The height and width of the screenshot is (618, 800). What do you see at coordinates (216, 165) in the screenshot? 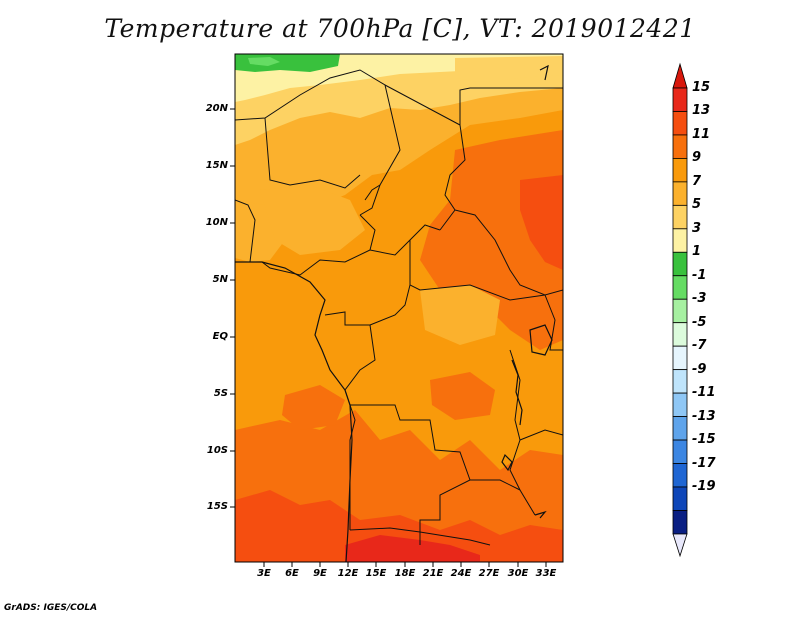
I see `lat-label-15n: 15N` at bounding box center [216, 165].